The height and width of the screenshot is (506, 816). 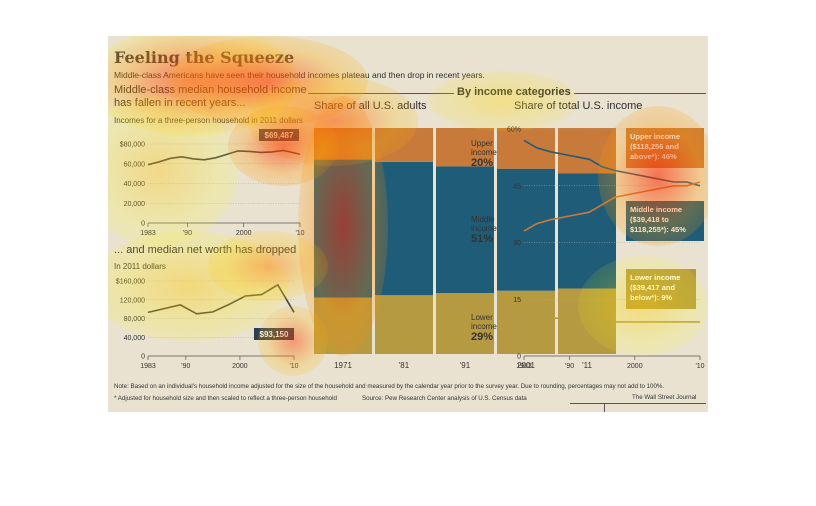 What do you see at coordinates (483, 219) in the screenshot?
I see `bar-series-label: Middle` at bounding box center [483, 219].